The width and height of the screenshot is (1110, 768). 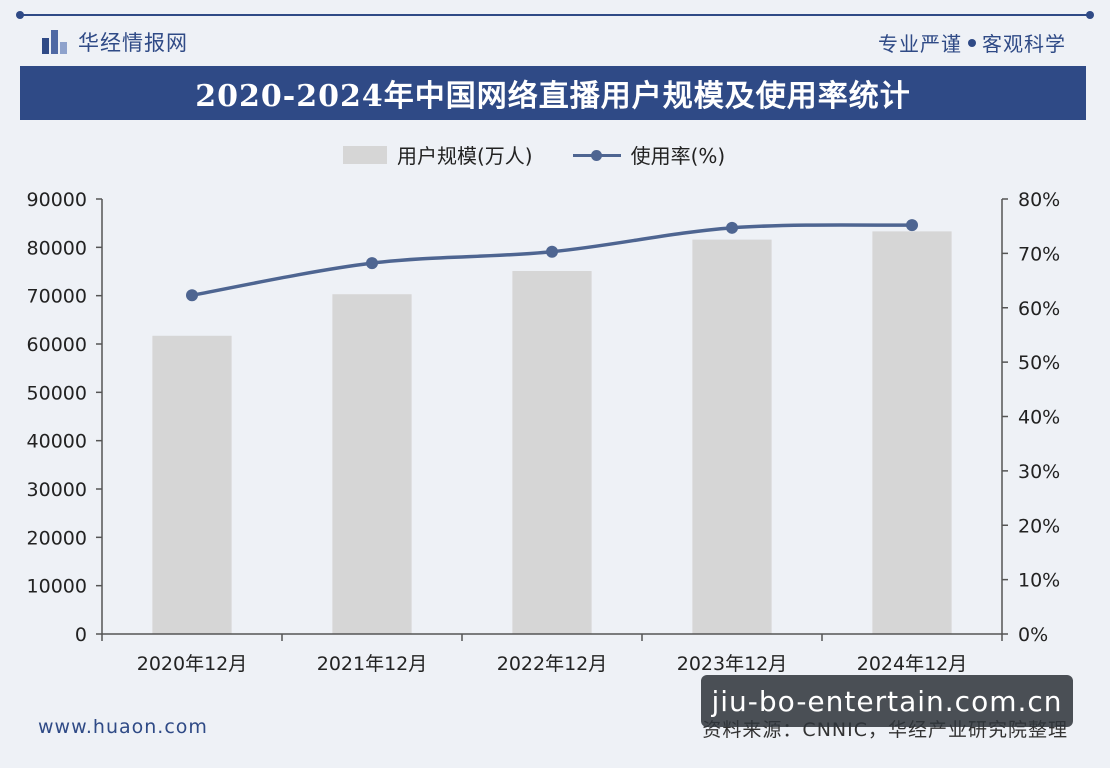 What do you see at coordinates (1033, 635) in the screenshot?
I see `right-tick-label-0: 0%` at bounding box center [1033, 635].